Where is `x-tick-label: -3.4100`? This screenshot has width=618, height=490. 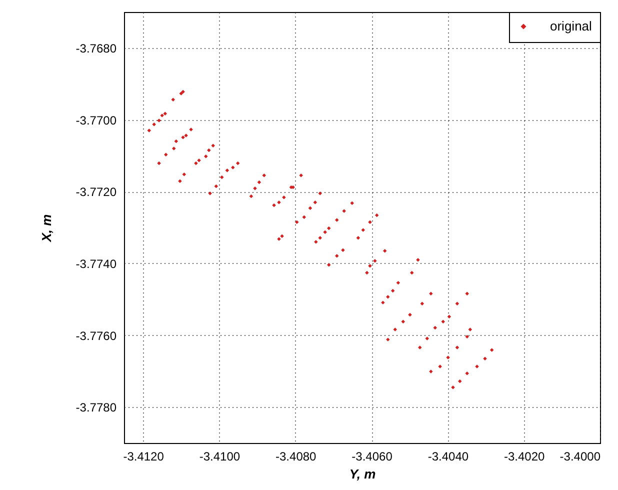
x-tick-label: -3.4100 is located at coordinates (219, 457).